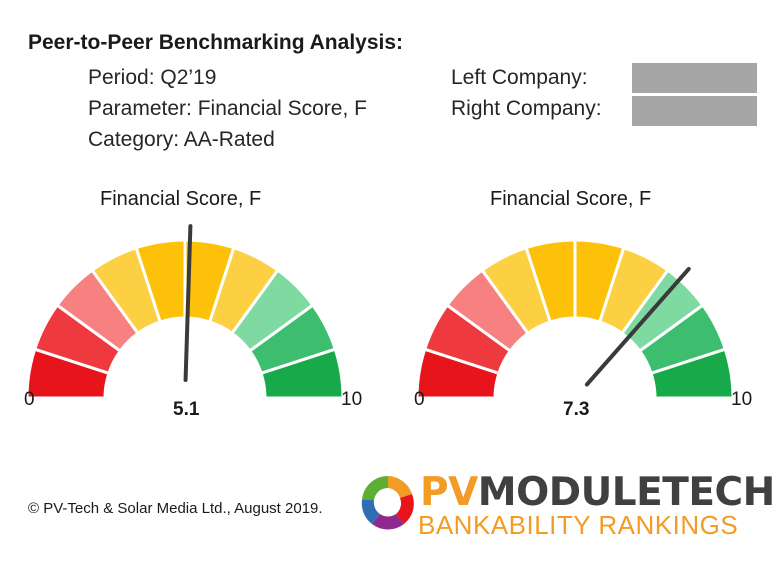 This screenshot has height=585, width=780. What do you see at coordinates (449, 492) in the screenshot?
I see `logo-pv: PV` at bounding box center [449, 492].